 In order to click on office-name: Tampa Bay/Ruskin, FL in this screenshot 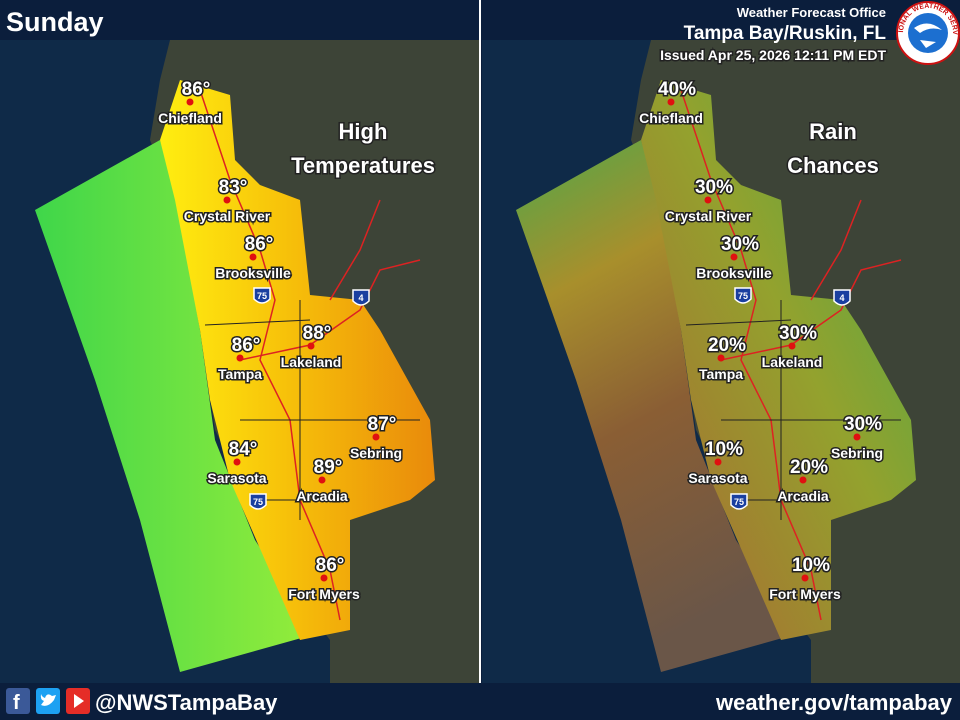, I will do `click(785, 33)`.